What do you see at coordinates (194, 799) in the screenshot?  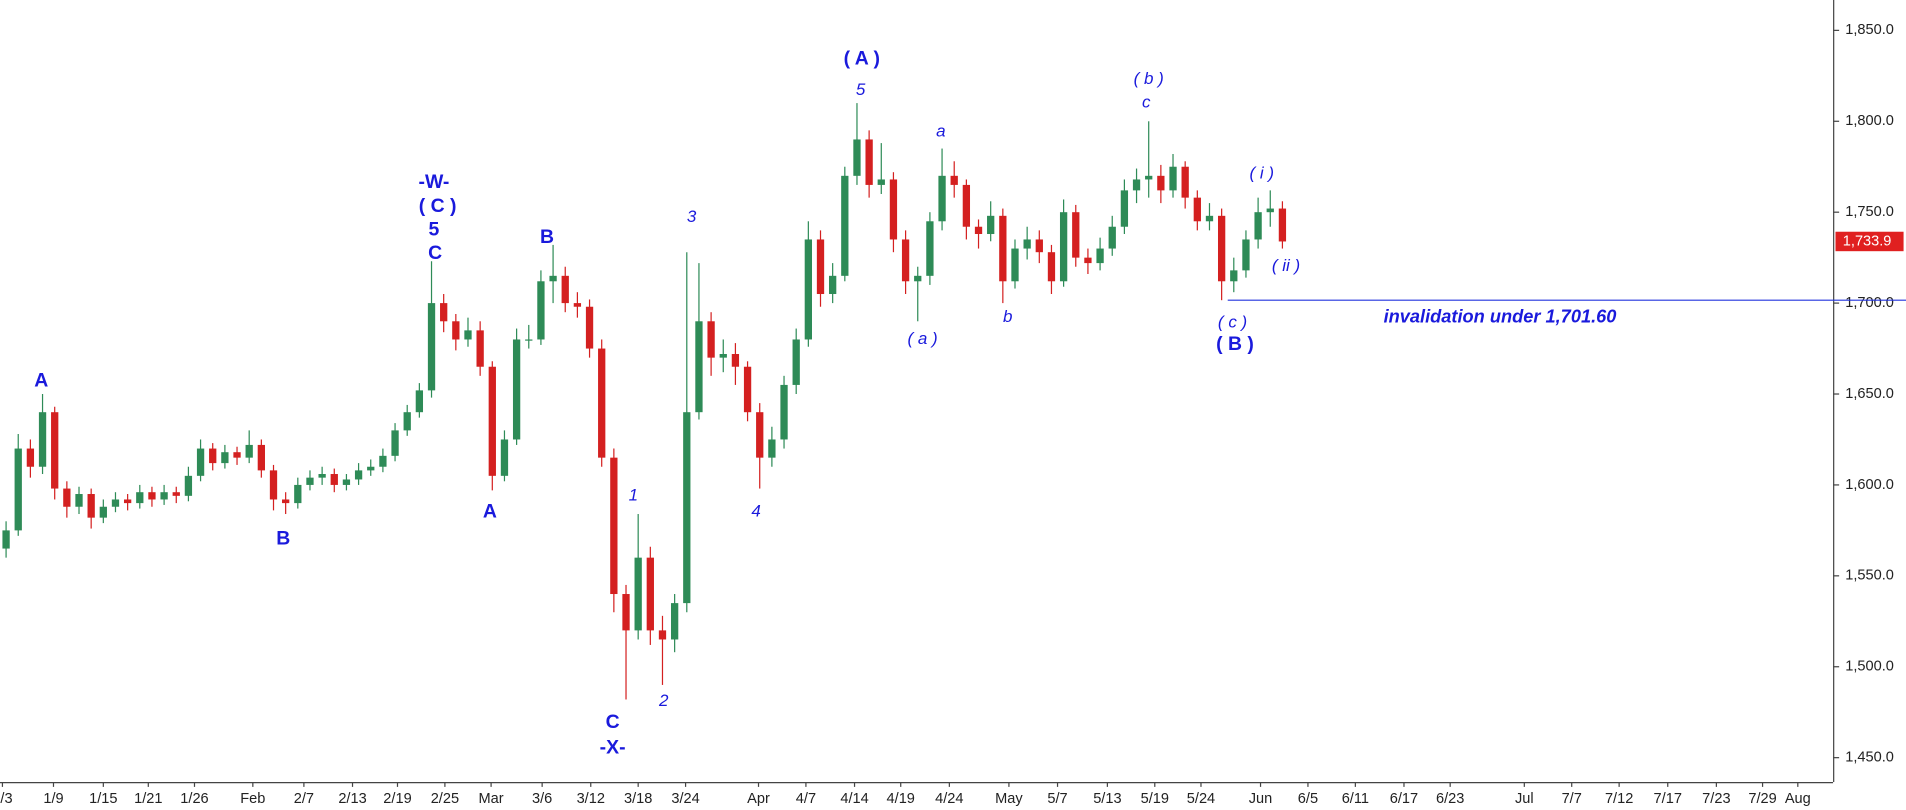 I see `x-tick-label: 1/26` at bounding box center [194, 799].